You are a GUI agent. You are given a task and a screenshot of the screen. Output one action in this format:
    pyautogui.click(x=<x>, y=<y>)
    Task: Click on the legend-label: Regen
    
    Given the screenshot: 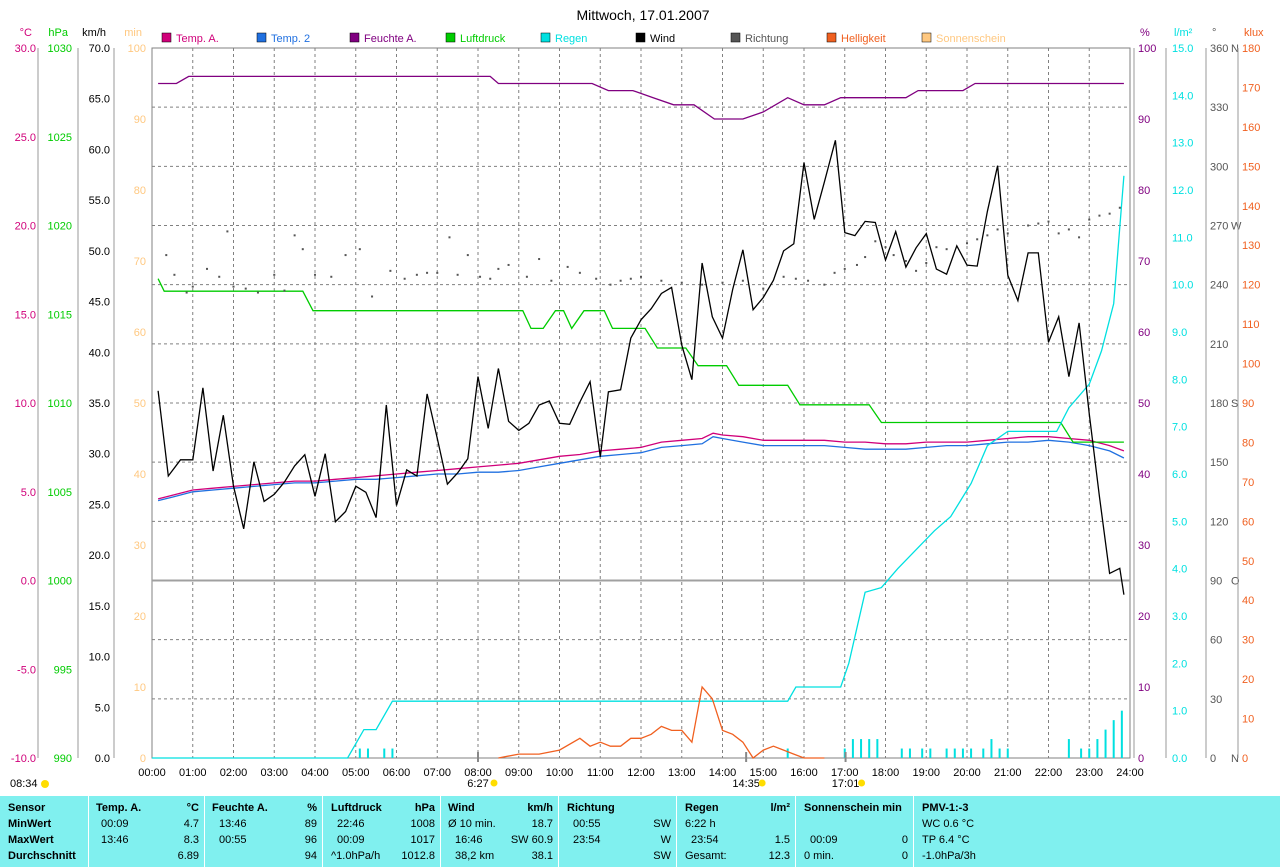 What is the action you would take?
    pyautogui.click(x=571, y=39)
    